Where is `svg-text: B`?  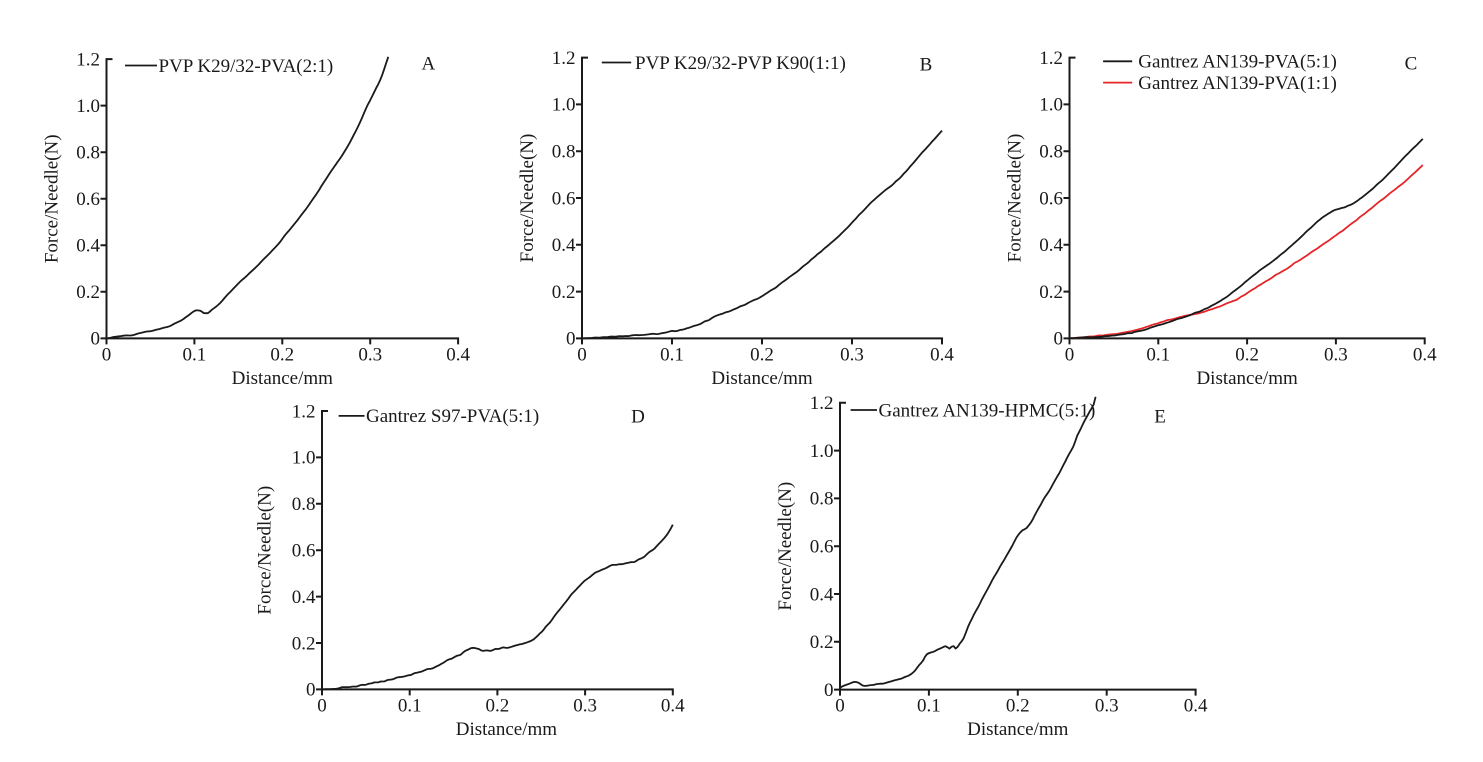
svg-text: B is located at coordinates (926, 65).